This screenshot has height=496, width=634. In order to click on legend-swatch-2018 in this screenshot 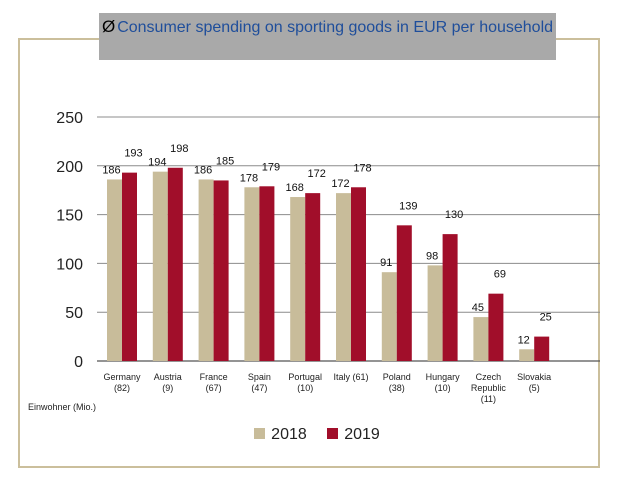, I will do `click(260, 434)`.